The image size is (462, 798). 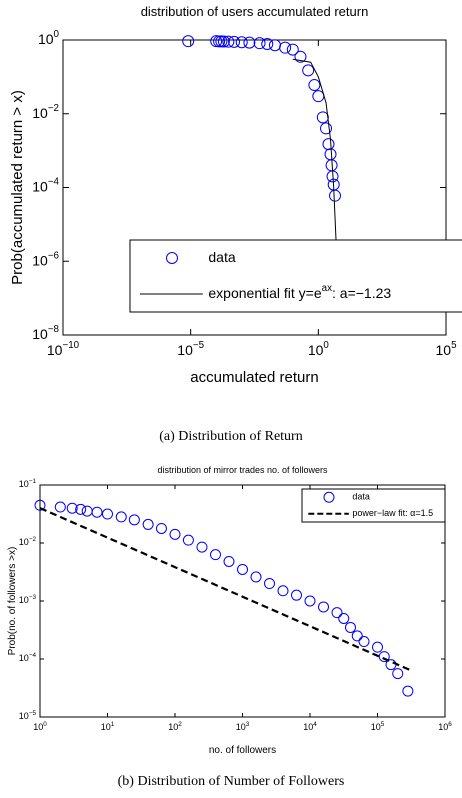 I want to click on y-tick-label: 10⁻⁶, so click(x=45, y=259).